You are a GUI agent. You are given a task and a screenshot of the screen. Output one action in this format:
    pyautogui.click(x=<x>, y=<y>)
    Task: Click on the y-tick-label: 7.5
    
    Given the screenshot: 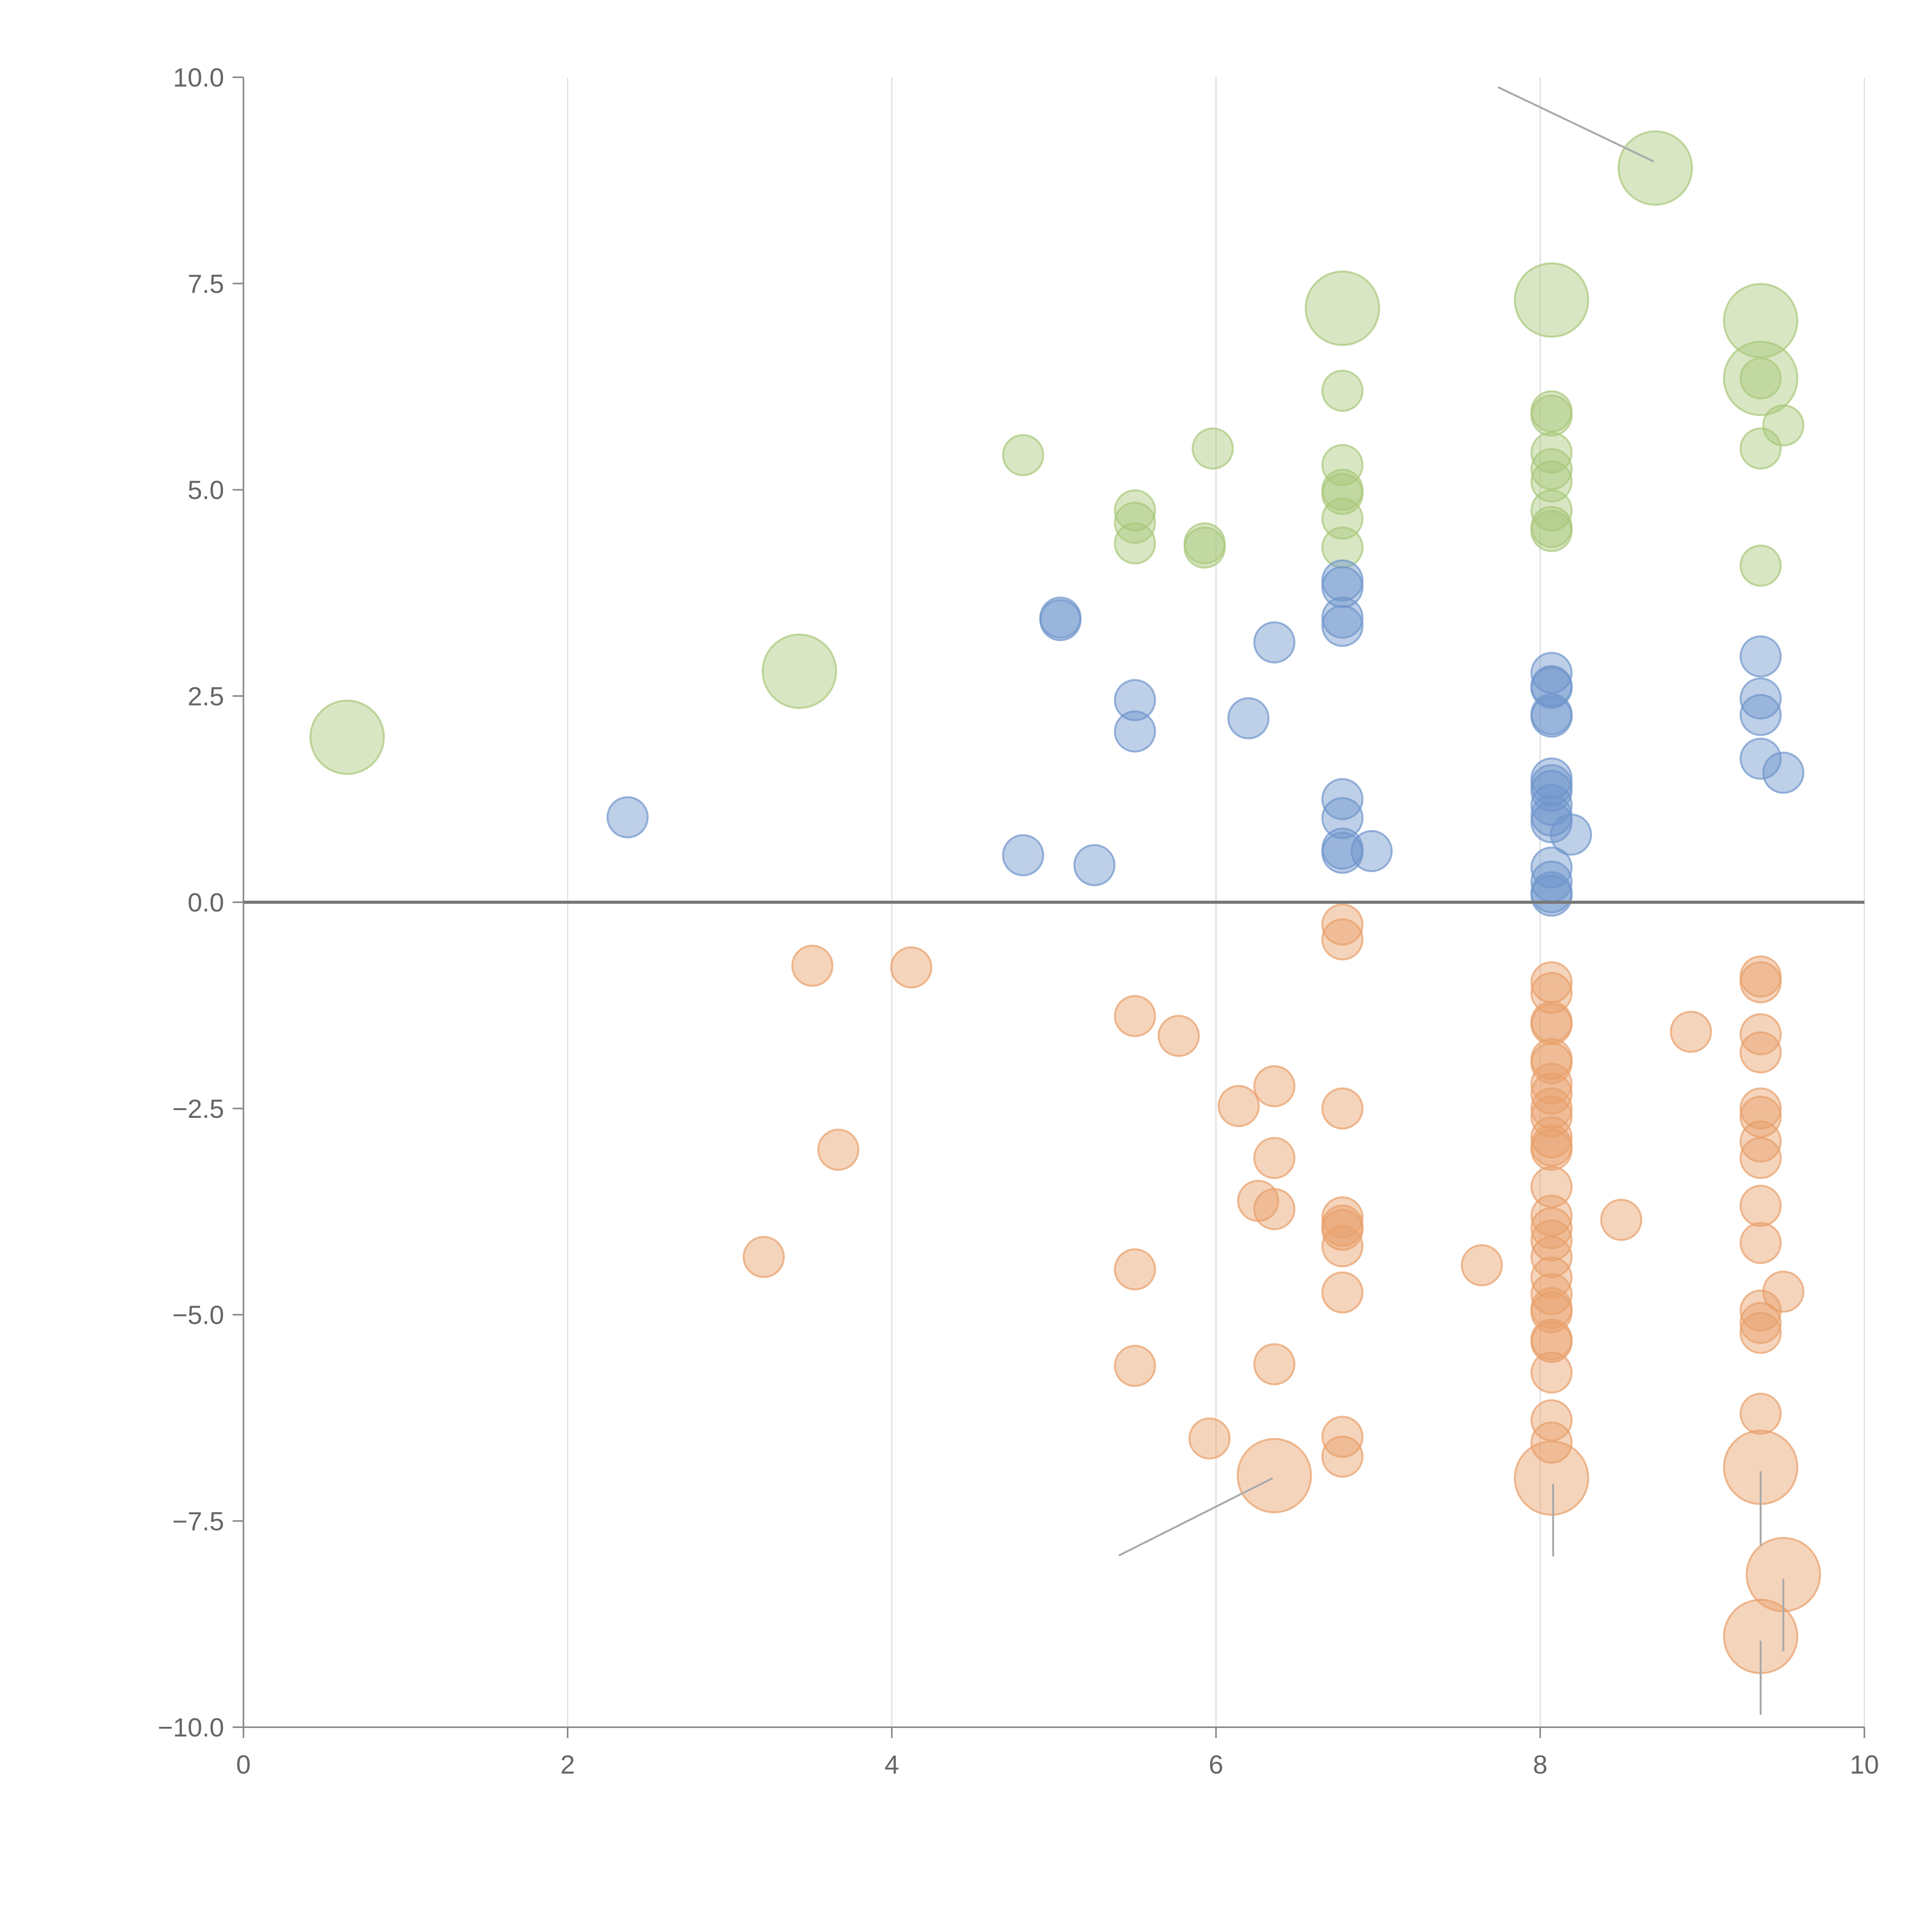 What is the action you would take?
    pyautogui.click(x=205, y=284)
    